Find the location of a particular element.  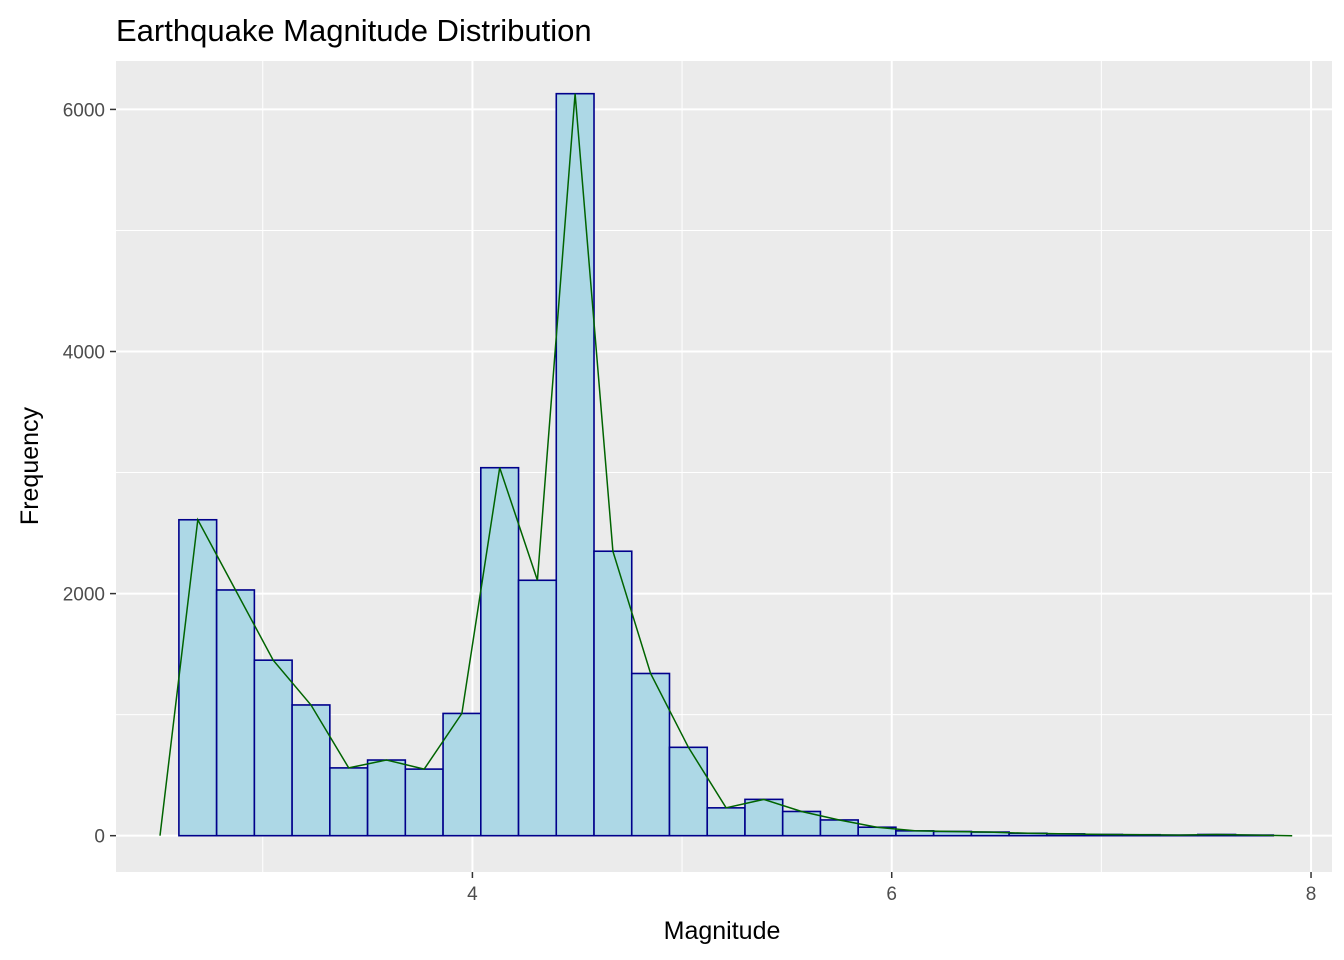

x-axis-title: Magnitude is located at coordinates (722, 931).